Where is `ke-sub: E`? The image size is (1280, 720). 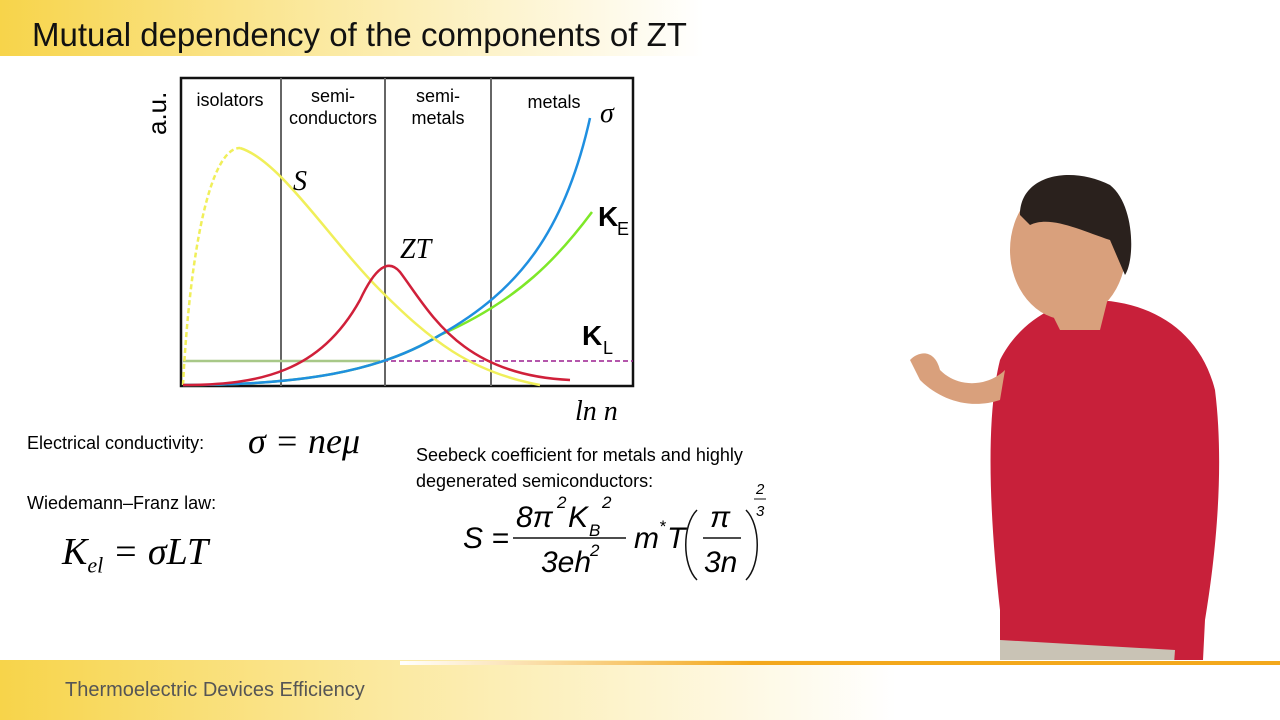 ke-sub: E is located at coordinates (623, 229).